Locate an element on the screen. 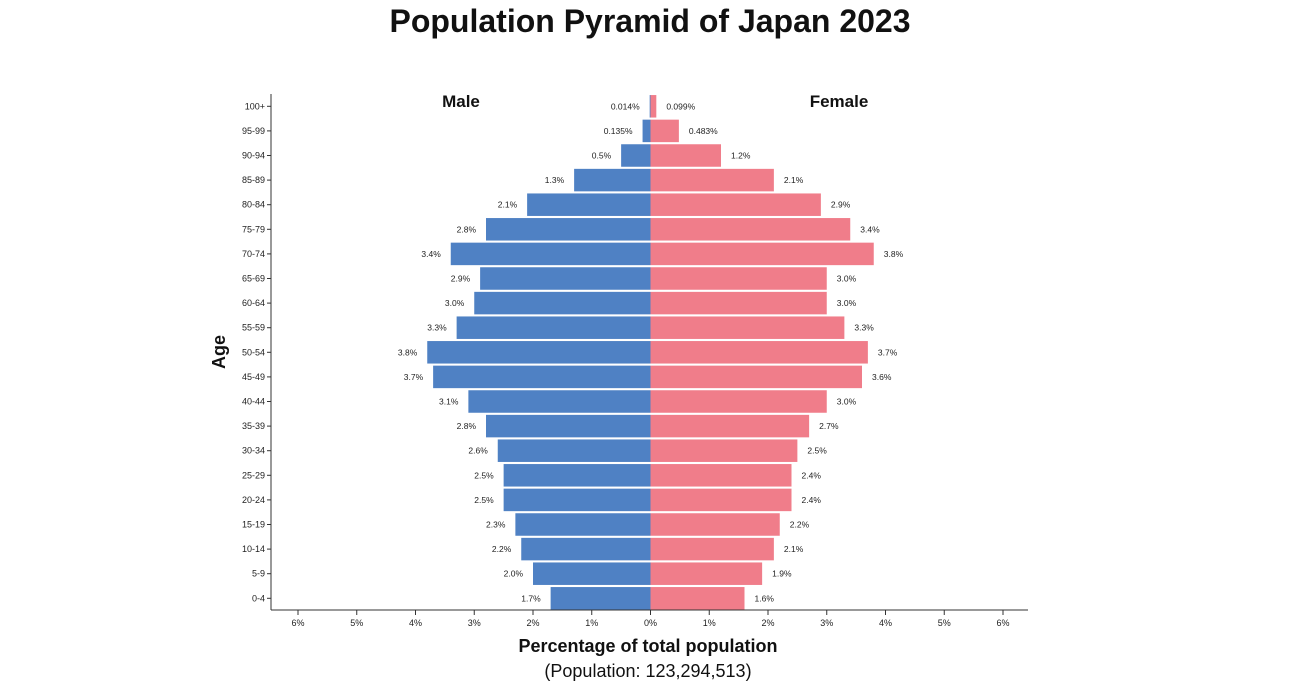 This screenshot has width=1300, height=683. male-label-95-99: 0.135% is located at coordinates (618, 131).